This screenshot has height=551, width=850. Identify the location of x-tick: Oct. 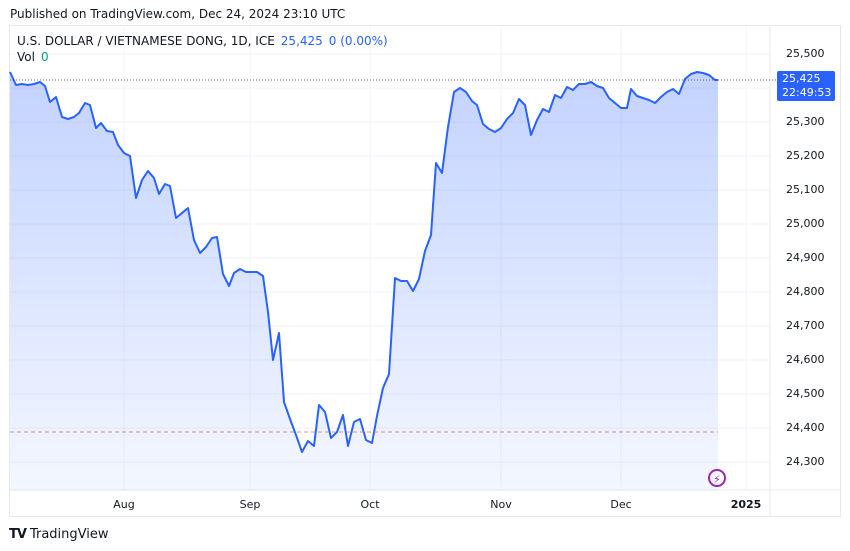
(370, 504).